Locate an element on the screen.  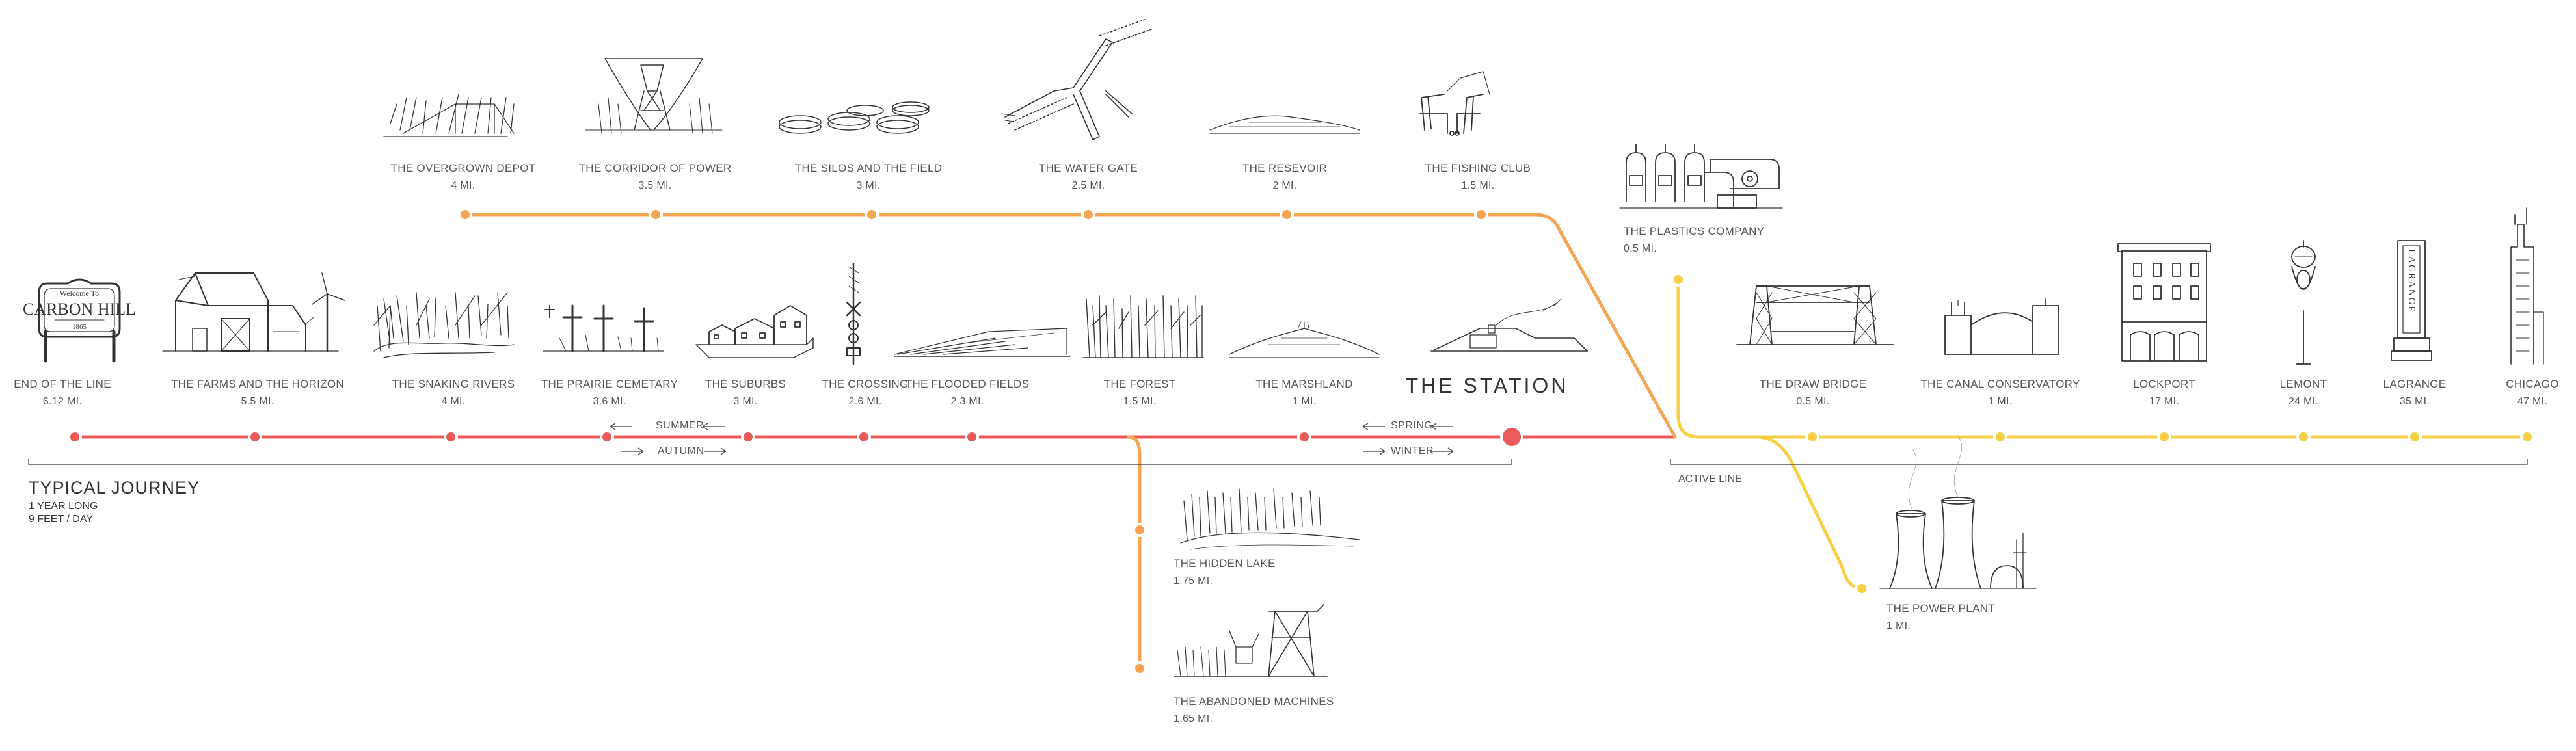
lockport-building-icon is located at coordinates (2164, 302).